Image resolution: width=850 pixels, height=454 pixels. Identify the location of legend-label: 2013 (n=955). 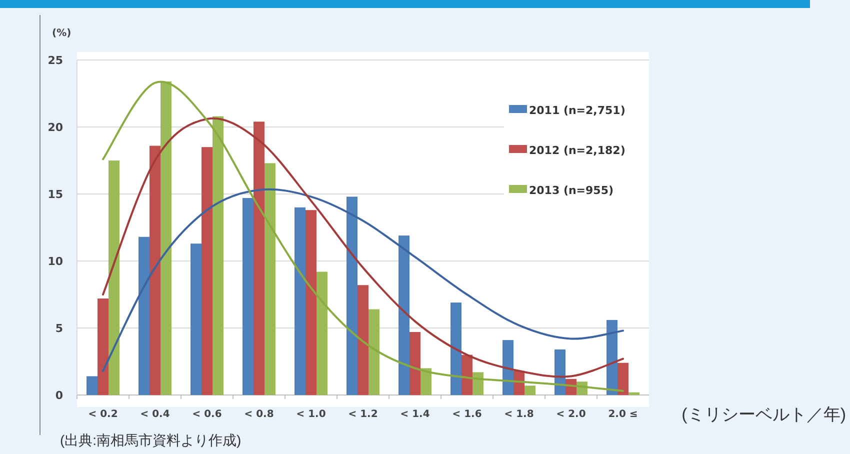
(571, 190).